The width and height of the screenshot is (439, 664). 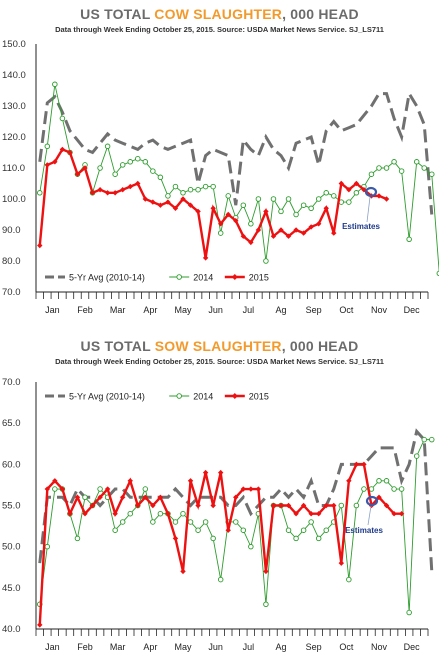 I want to click on legend-label: 2015, so click(x=259, y=278).